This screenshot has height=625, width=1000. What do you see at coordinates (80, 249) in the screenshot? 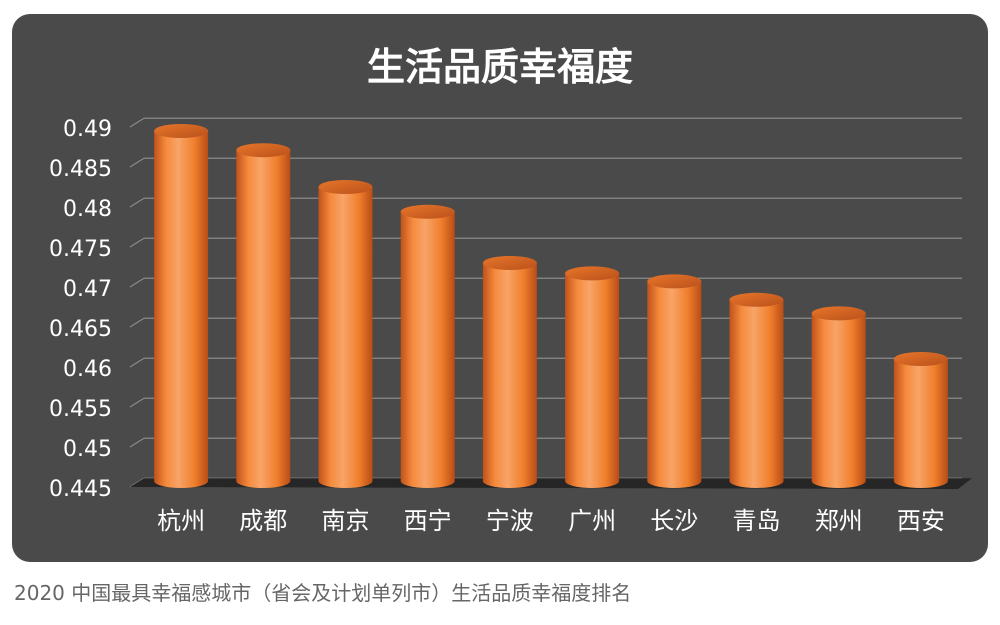
I see `y-tick-label: 0.475` at bounding box center [80, 249].